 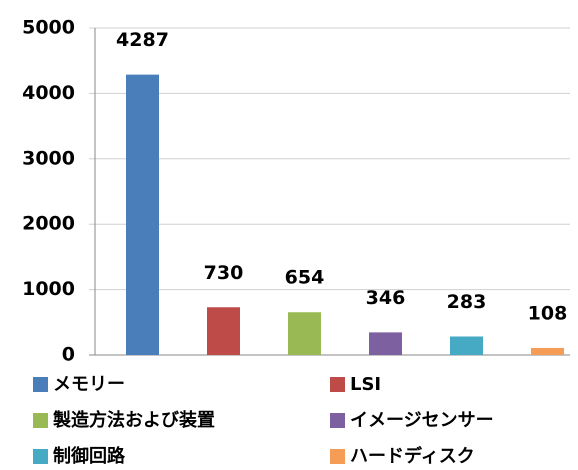 I want to click on legend-label: ハードディスク, so click(x=412, y=456).